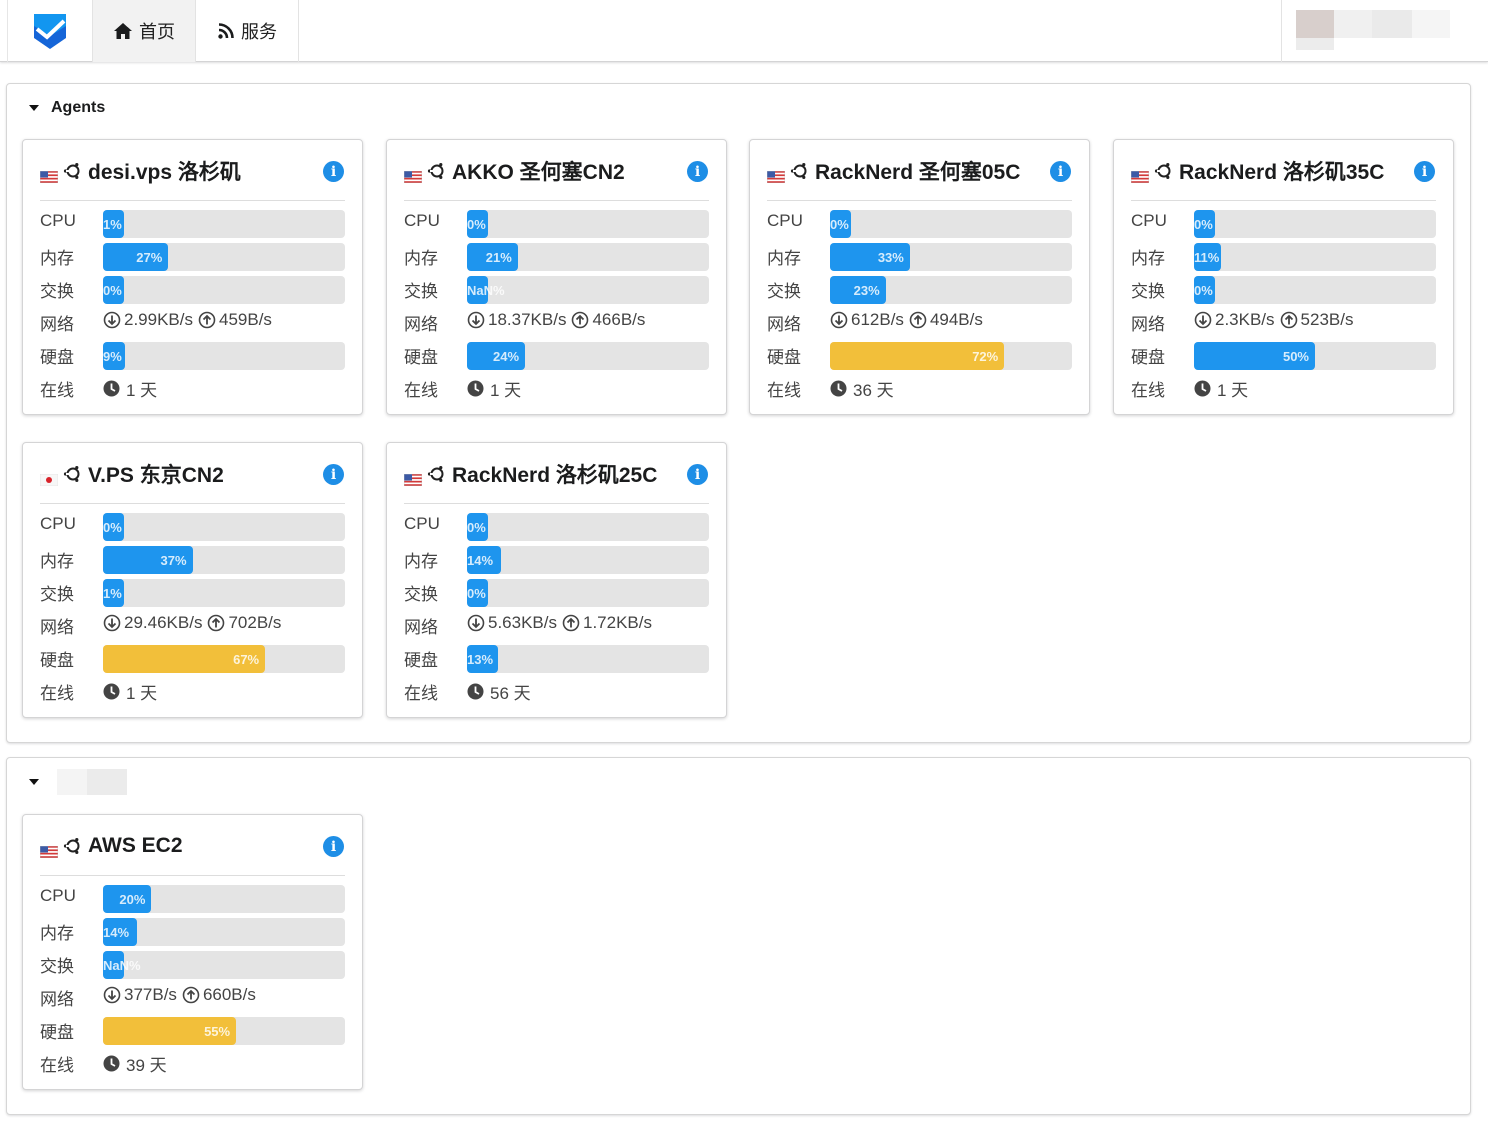 The image size is (1488, 1123). Describe the element at coordinates (259, 32) in the screenshot. I see `nav-service-label: 服务` at that location.